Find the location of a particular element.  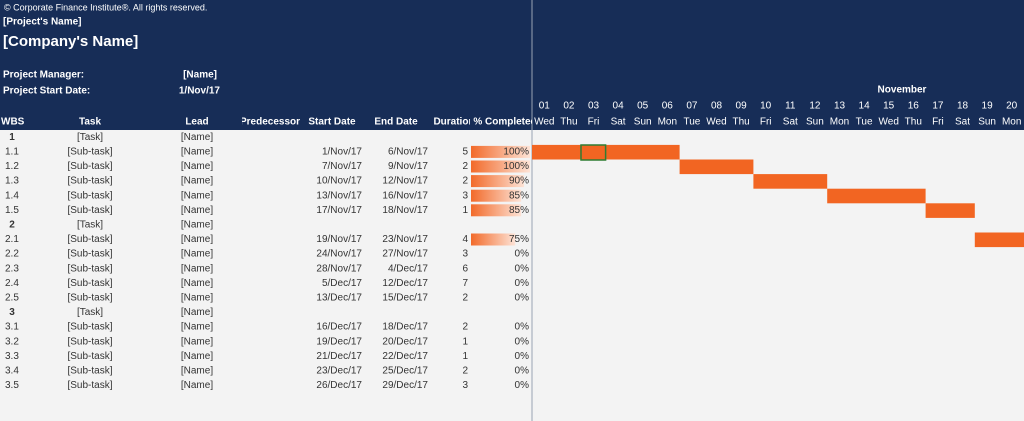

start-date: 7/Nov/17 is located at coordinates (342, 166).